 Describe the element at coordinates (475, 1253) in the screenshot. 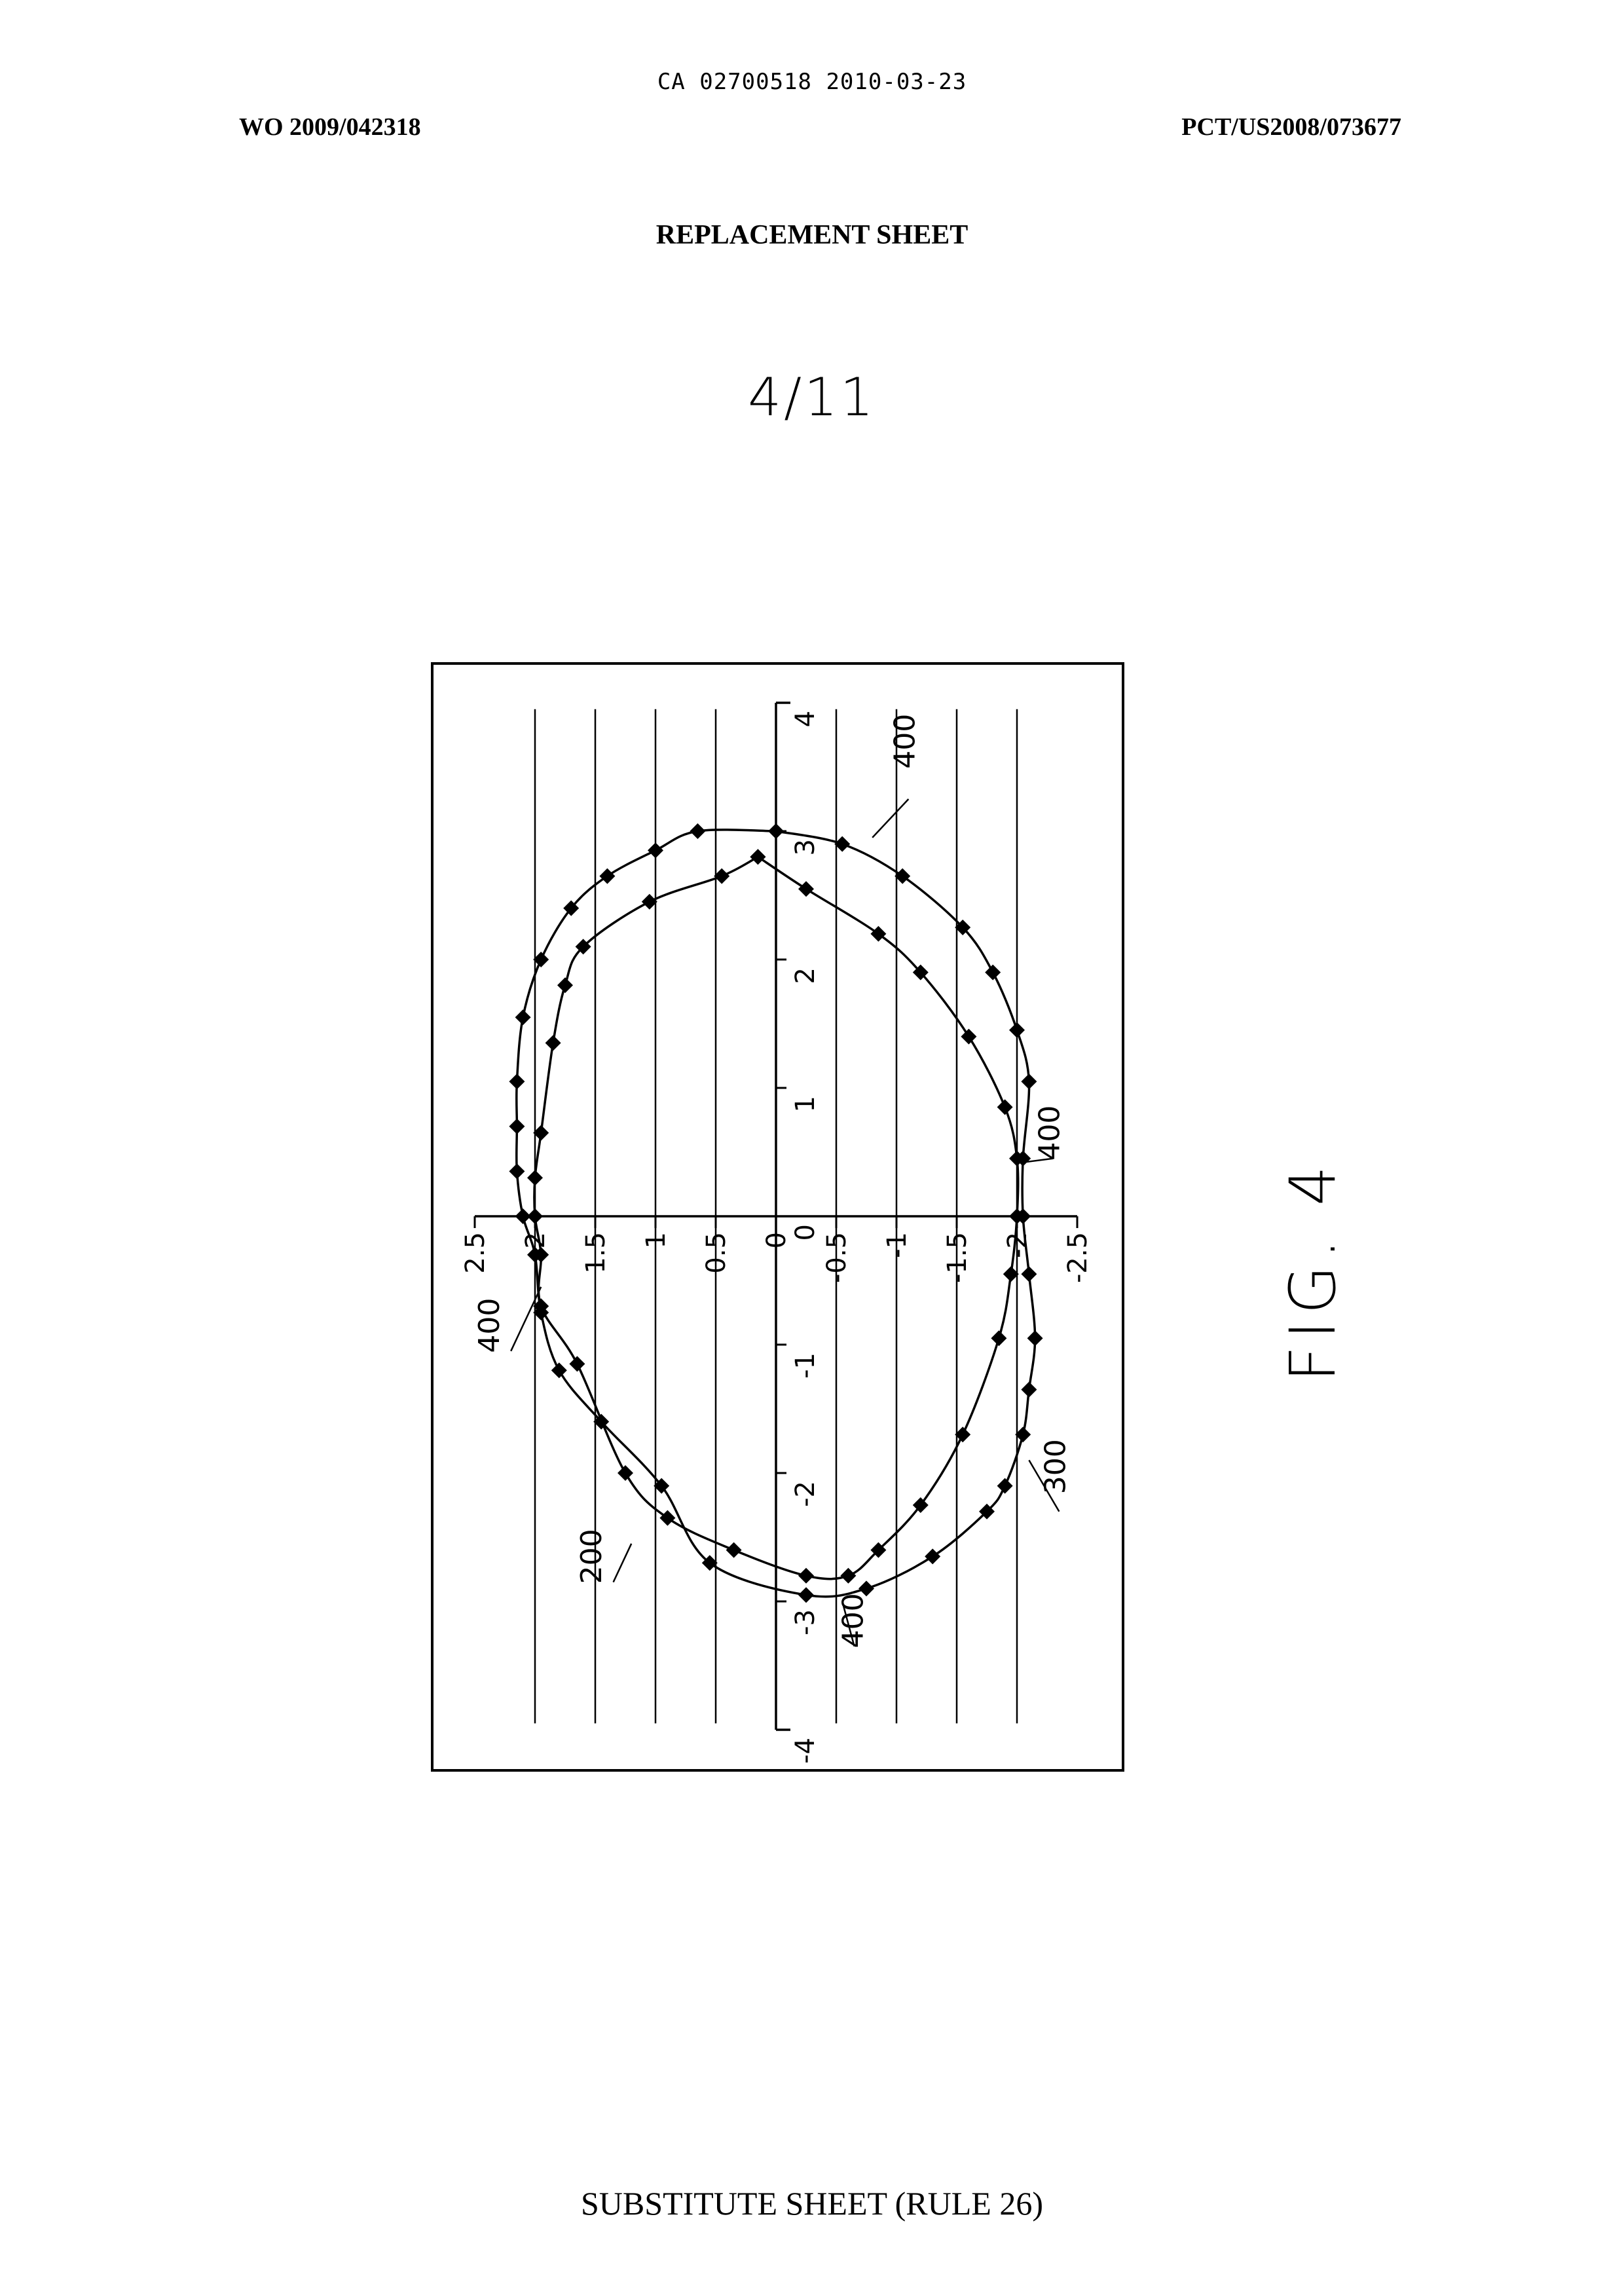

I see `y-tick-label: 2.5` at that location.